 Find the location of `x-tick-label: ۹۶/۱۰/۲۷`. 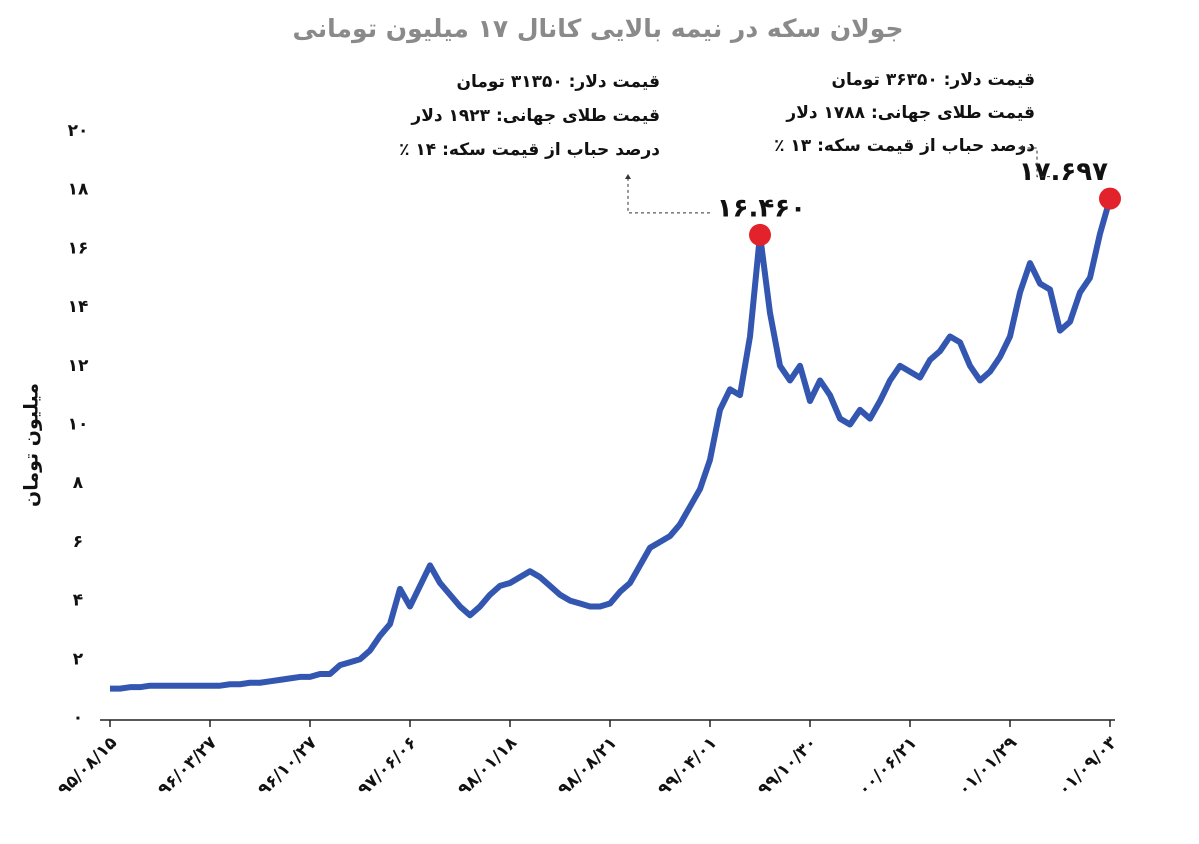

x-tick-label: ۹۶/۱۰/۲۷ is located at coordinates (287, 765).